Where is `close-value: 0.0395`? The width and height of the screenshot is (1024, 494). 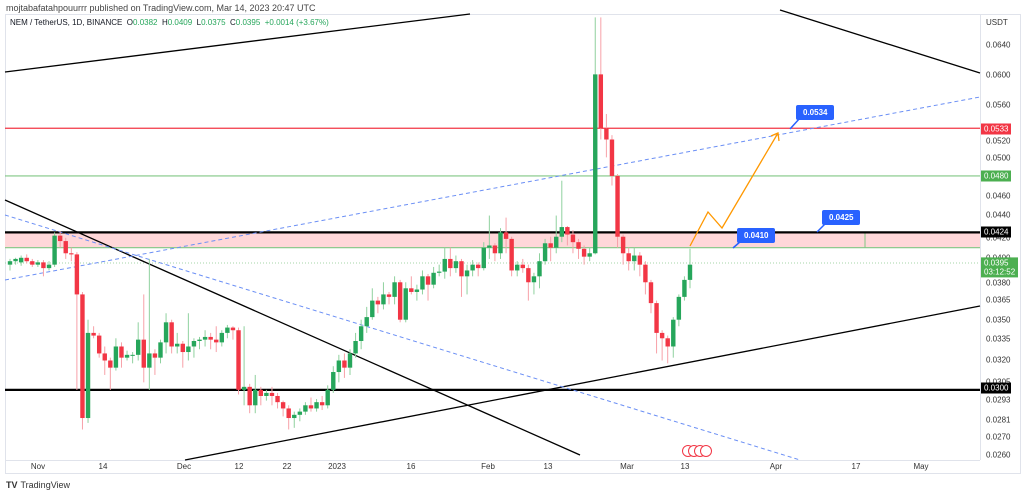 close-value: 0.0395 is located at coordinates (248, 22).